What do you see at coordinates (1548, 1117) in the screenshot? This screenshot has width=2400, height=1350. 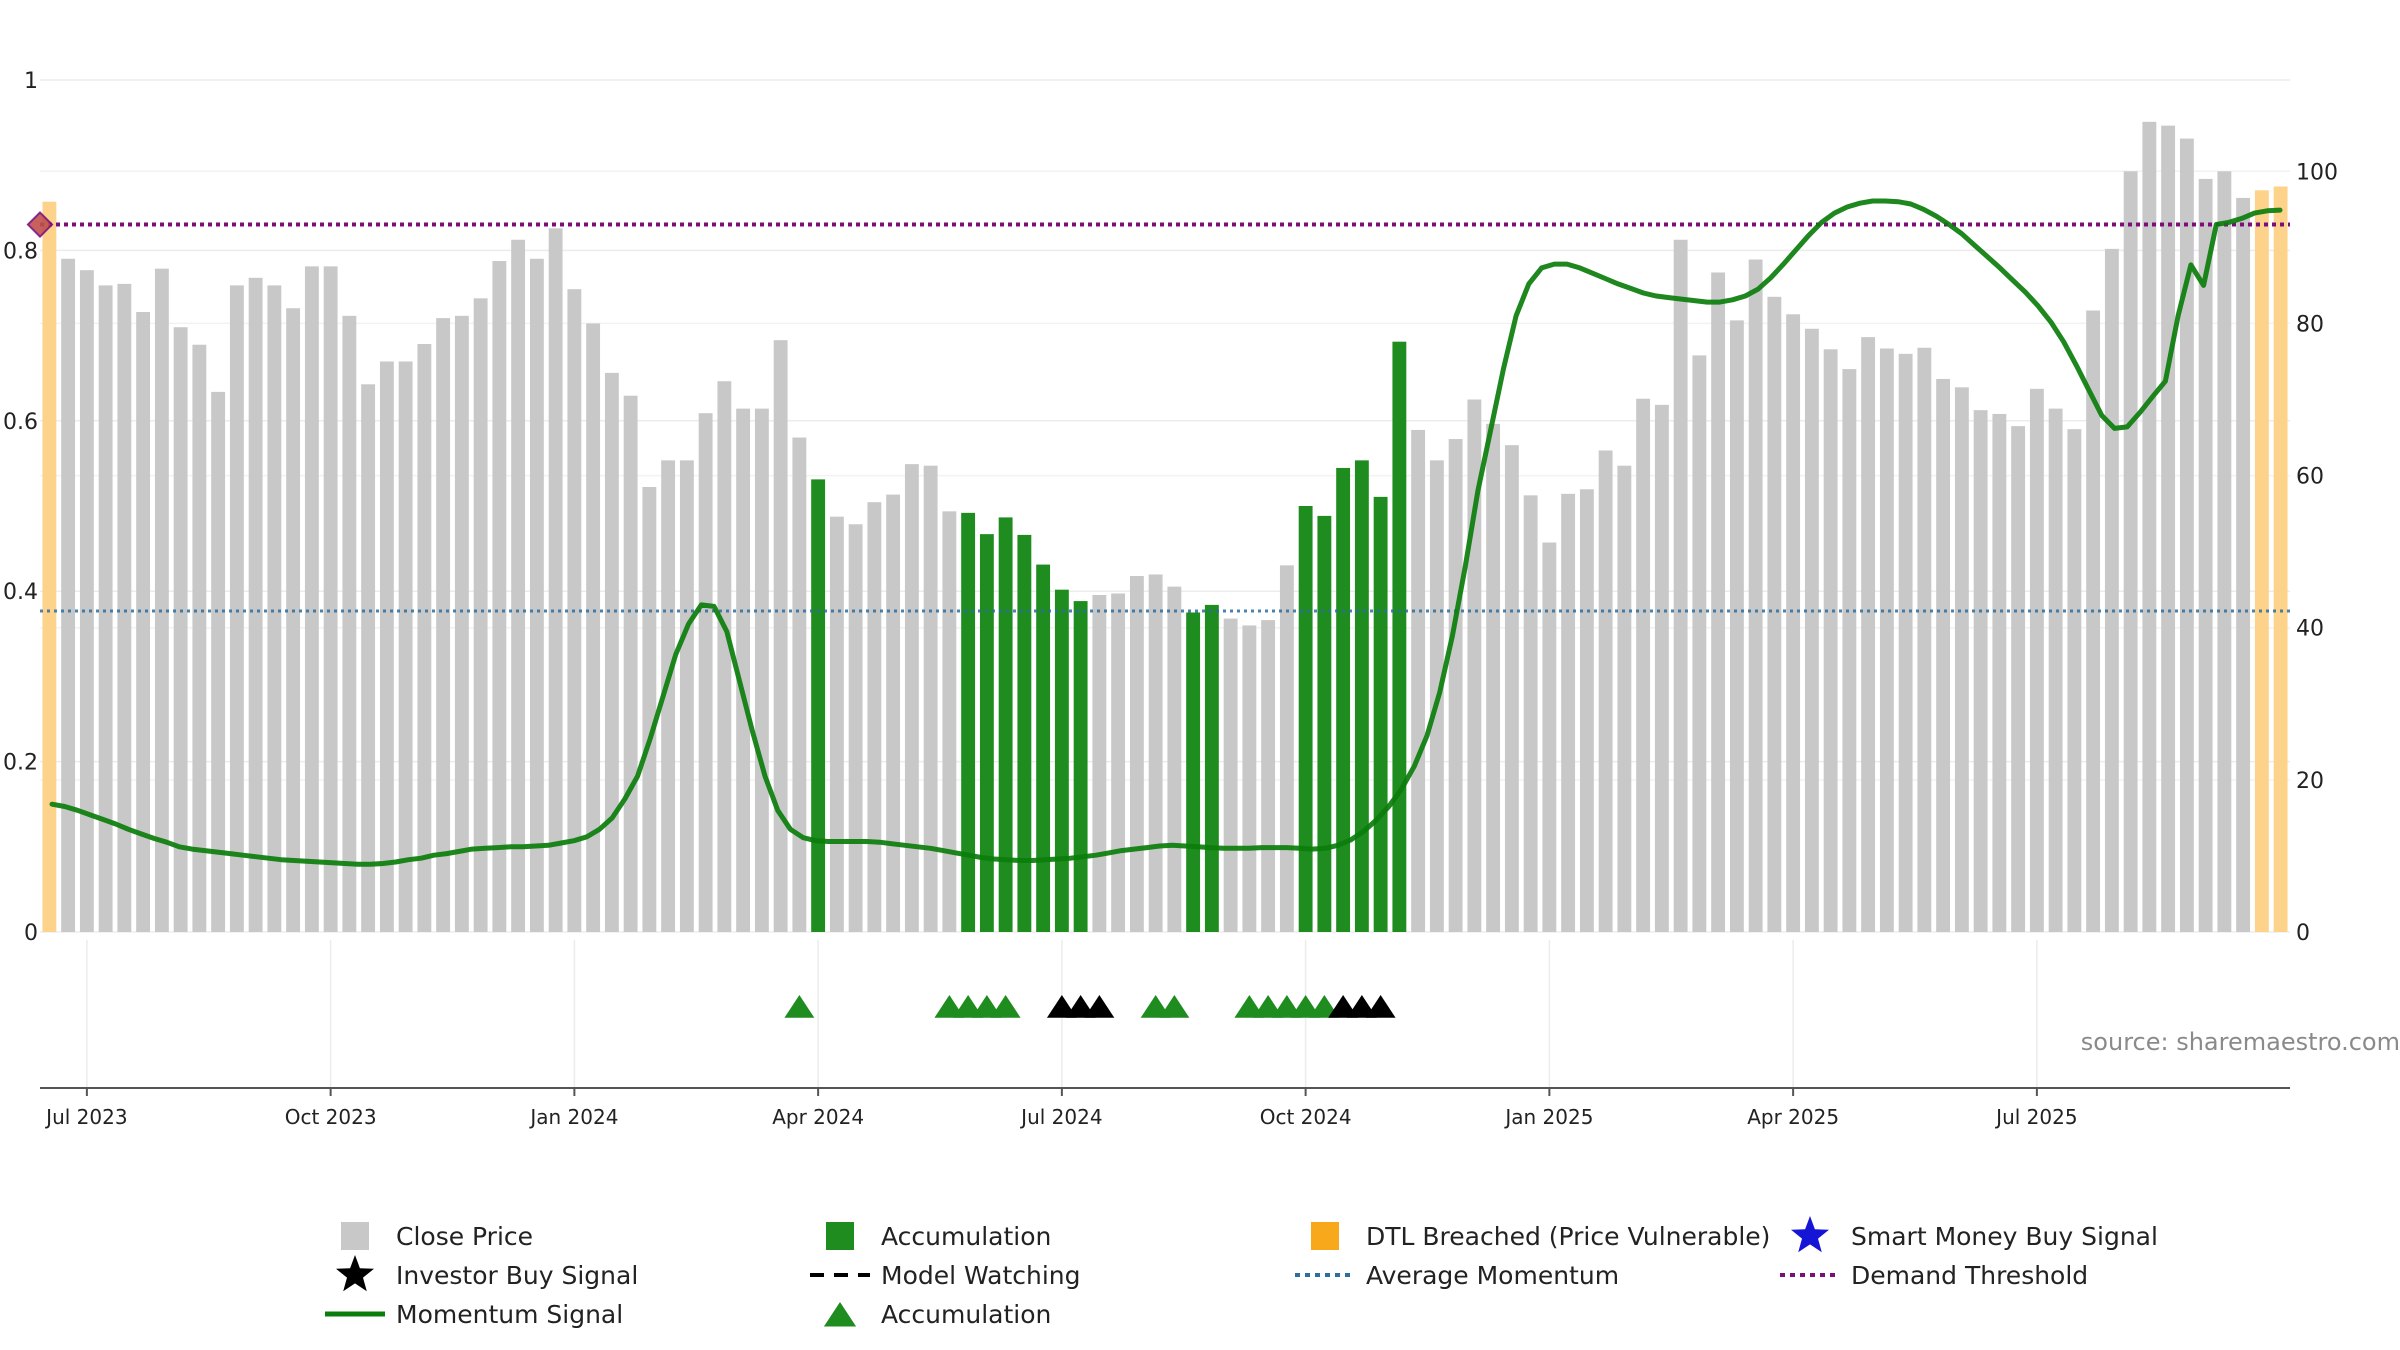 I see `x-axis-tick-label: Jan 2025` at bounding box center [1548, 1117].